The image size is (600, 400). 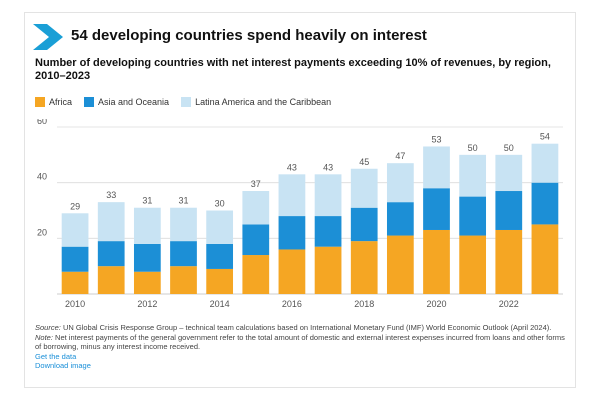 What do you see at coordinates (147, 304) in the screenshot?
I see `x-tick-label-2012: 2012` at bounding box center [147, 304].